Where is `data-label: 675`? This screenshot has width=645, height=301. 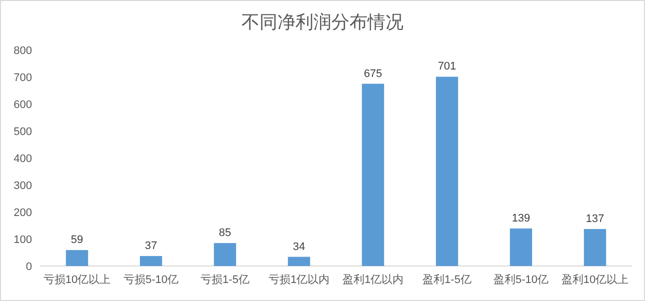 data-label: 675 is located at coordinates (373, 74).